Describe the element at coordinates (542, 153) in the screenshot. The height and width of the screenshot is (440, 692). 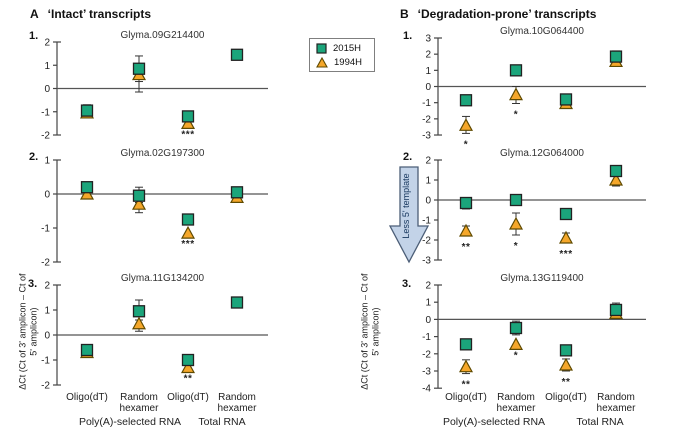
I see `panel-title: Glyma.12G064000` at that location.